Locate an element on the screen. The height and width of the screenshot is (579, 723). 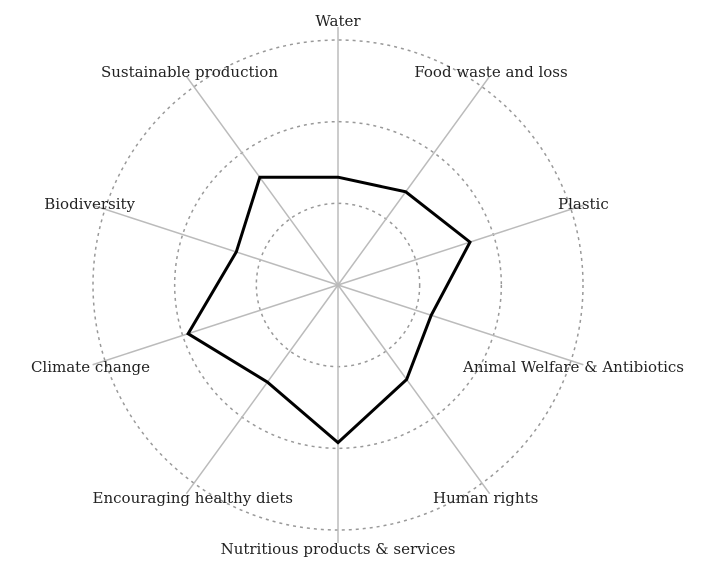
axis-label: Encouraging healthy diets is located at coordinates (193, 498).